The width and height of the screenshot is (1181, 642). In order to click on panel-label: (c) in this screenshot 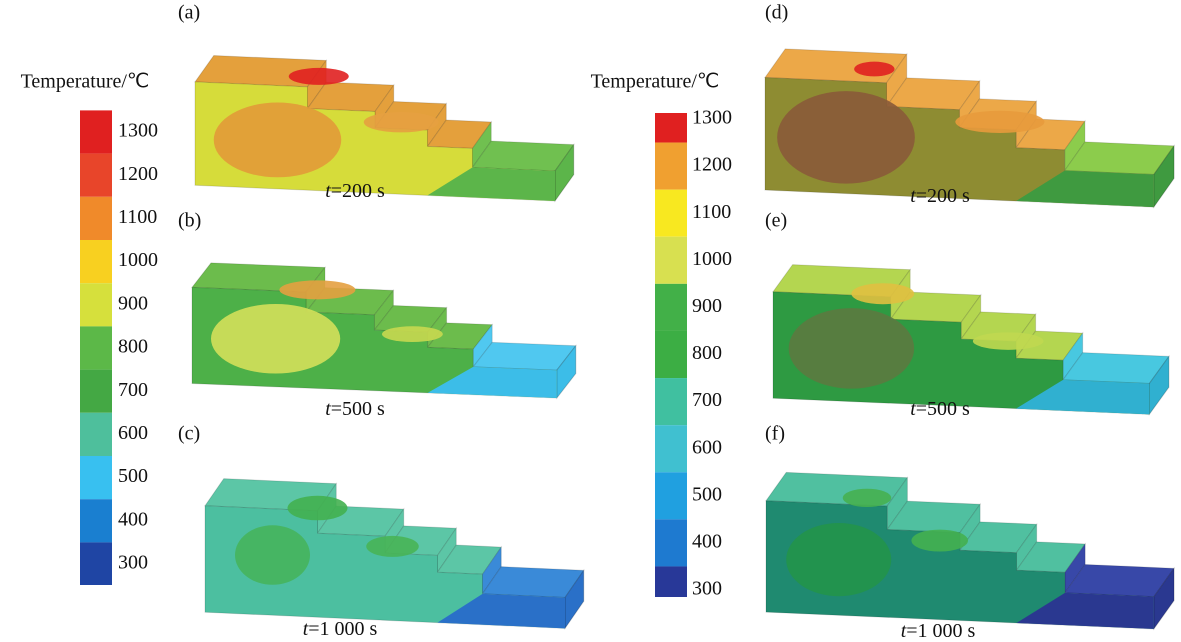, I will do `click(189, 434)`.